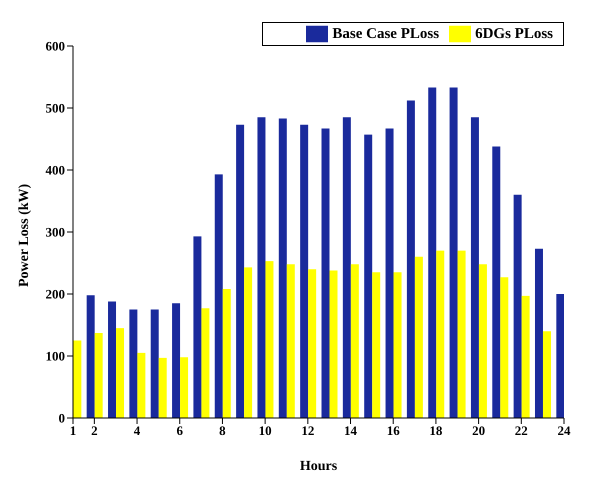  What do you see at coordinates (180, 430) in the screenshot?
I see `x-tick-label: 6` at bounding box center [180, 430].